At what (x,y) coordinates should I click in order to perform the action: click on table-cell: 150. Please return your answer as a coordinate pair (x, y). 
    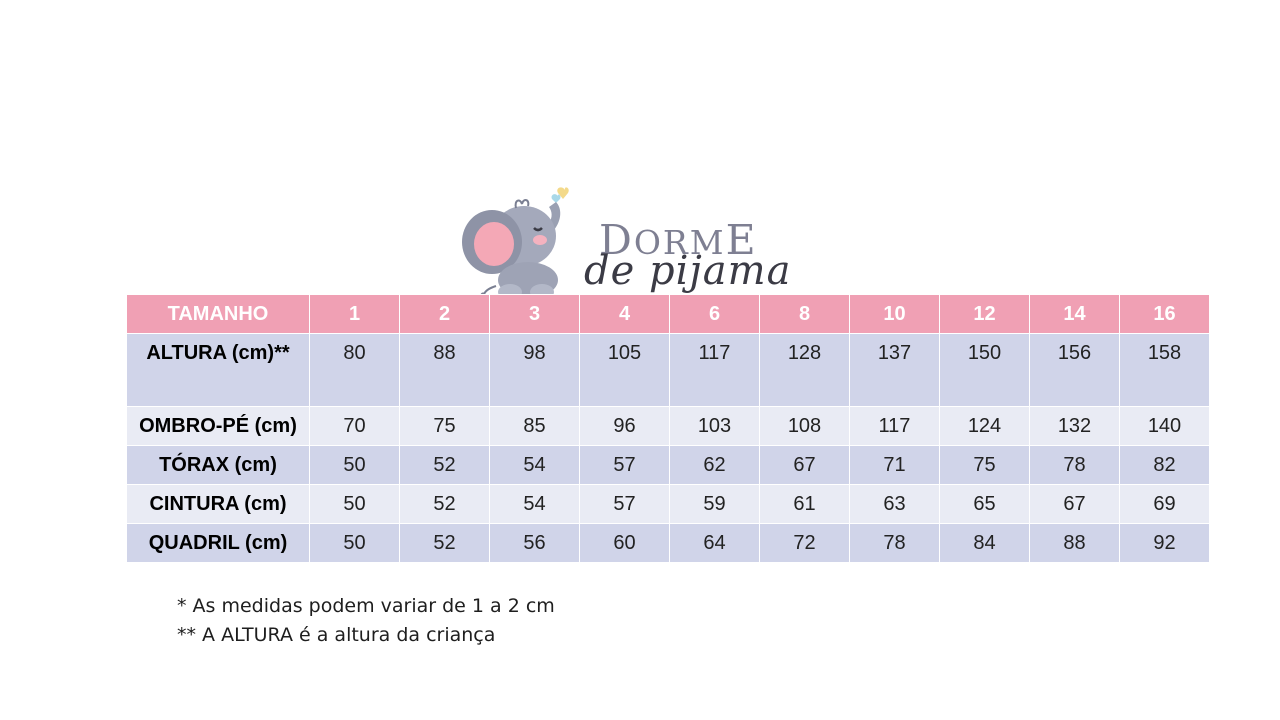
    Looking at the image, I should click on (984, 370).